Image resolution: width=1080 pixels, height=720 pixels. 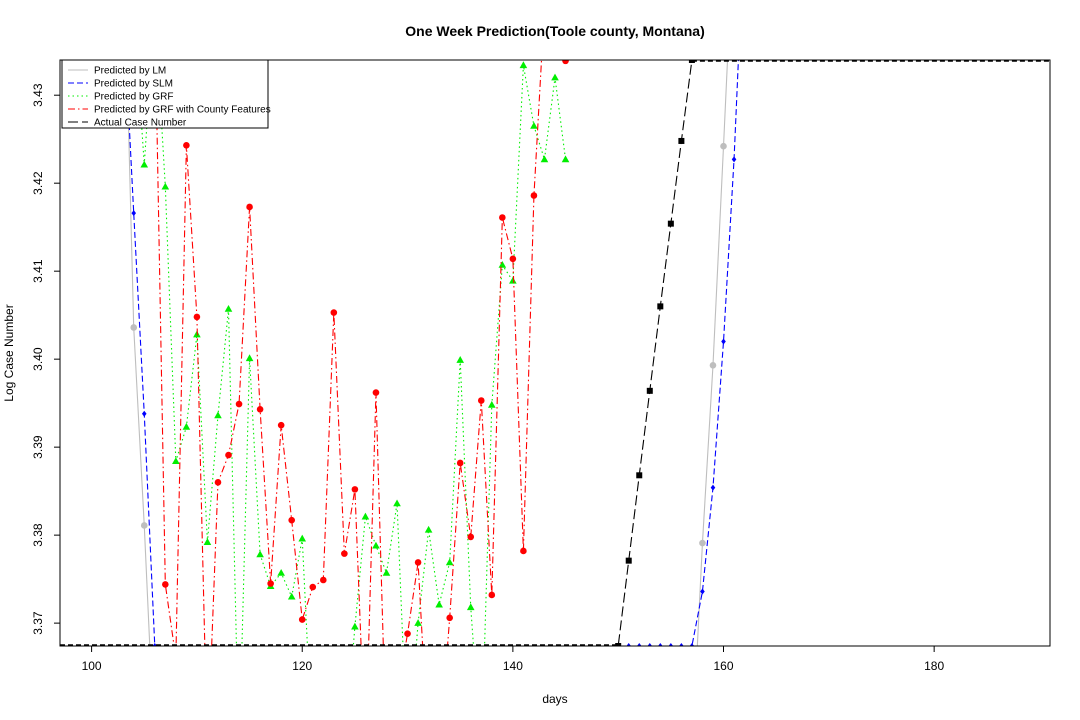 What do you see at coordinates (302, 666) in the screenshot?
I see `x-tick-label-2: 120` at bounding box center [302, 666].